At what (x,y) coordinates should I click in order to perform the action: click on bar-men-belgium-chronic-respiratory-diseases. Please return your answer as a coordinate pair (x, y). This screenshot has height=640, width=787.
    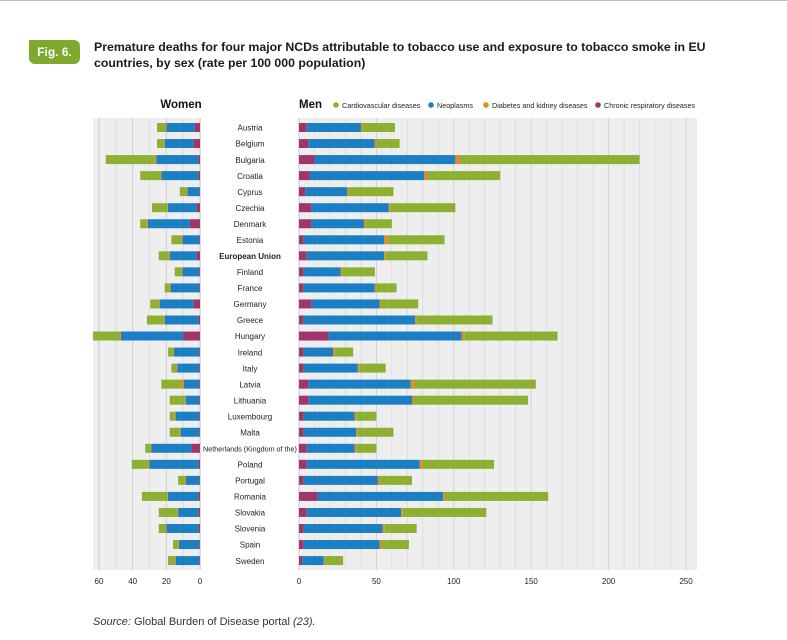
    Looking at the image, I should click on (304, 144).